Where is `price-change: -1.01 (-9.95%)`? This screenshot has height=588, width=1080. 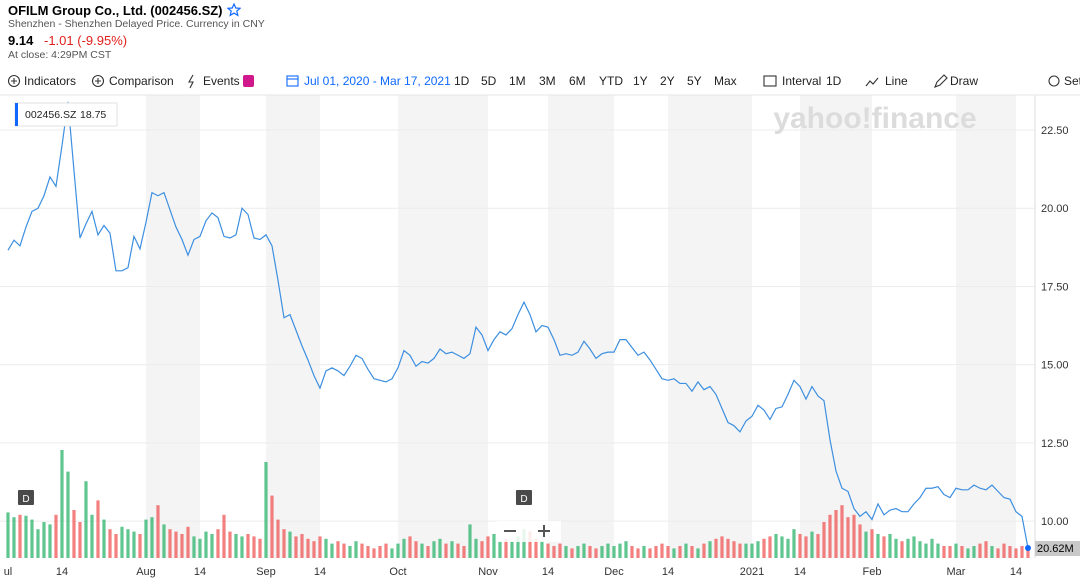
price-change: -1.01 (-9.95%) is located at coordinates (86, 40).